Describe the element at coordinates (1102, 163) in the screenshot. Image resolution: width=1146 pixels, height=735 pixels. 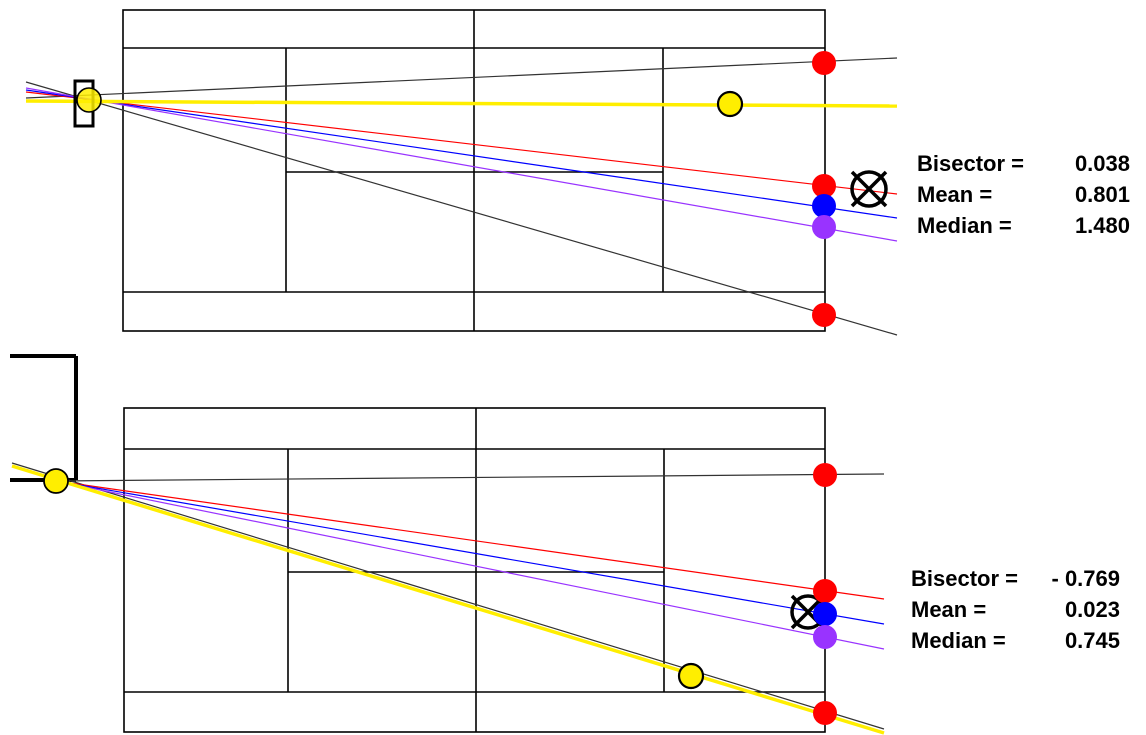
I see `stat-value: 0.038` at that location.